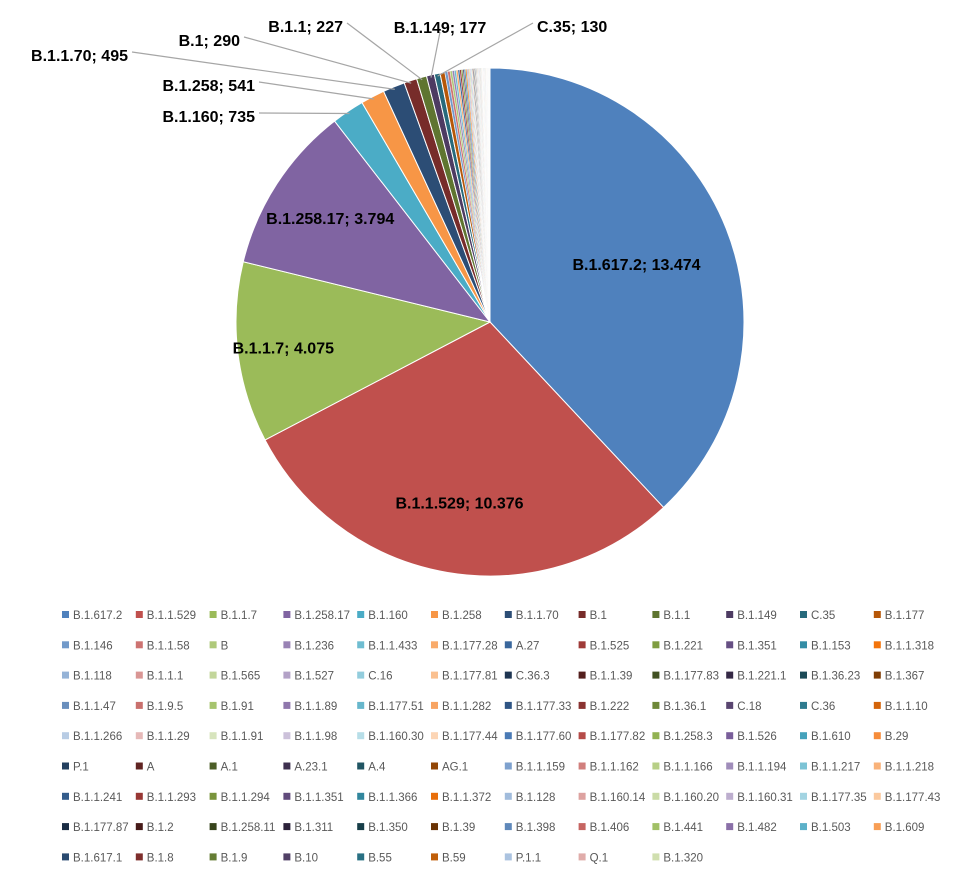 The image size is (980, 889). I want to click on legend-item-b-1-36-1: B.1.36.1, so click(679, 707).